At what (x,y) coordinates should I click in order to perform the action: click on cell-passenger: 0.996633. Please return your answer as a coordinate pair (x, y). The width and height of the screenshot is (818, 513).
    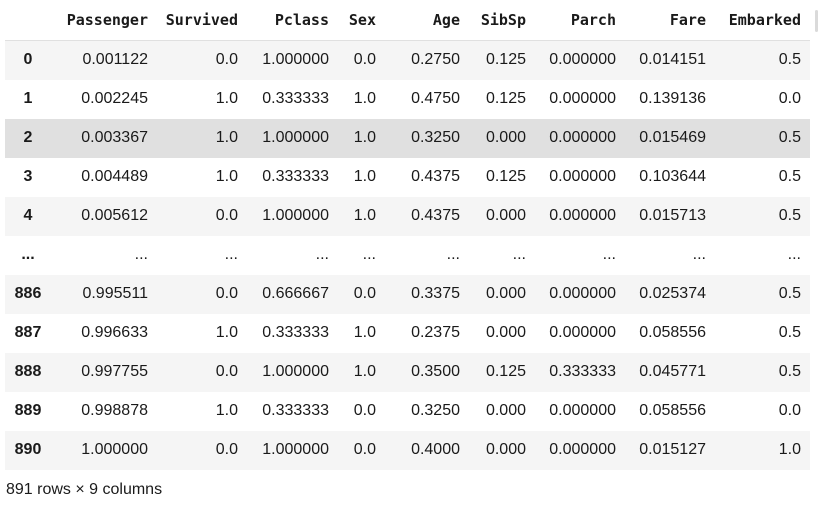
    Looking at the image, I should click on (114, 332).